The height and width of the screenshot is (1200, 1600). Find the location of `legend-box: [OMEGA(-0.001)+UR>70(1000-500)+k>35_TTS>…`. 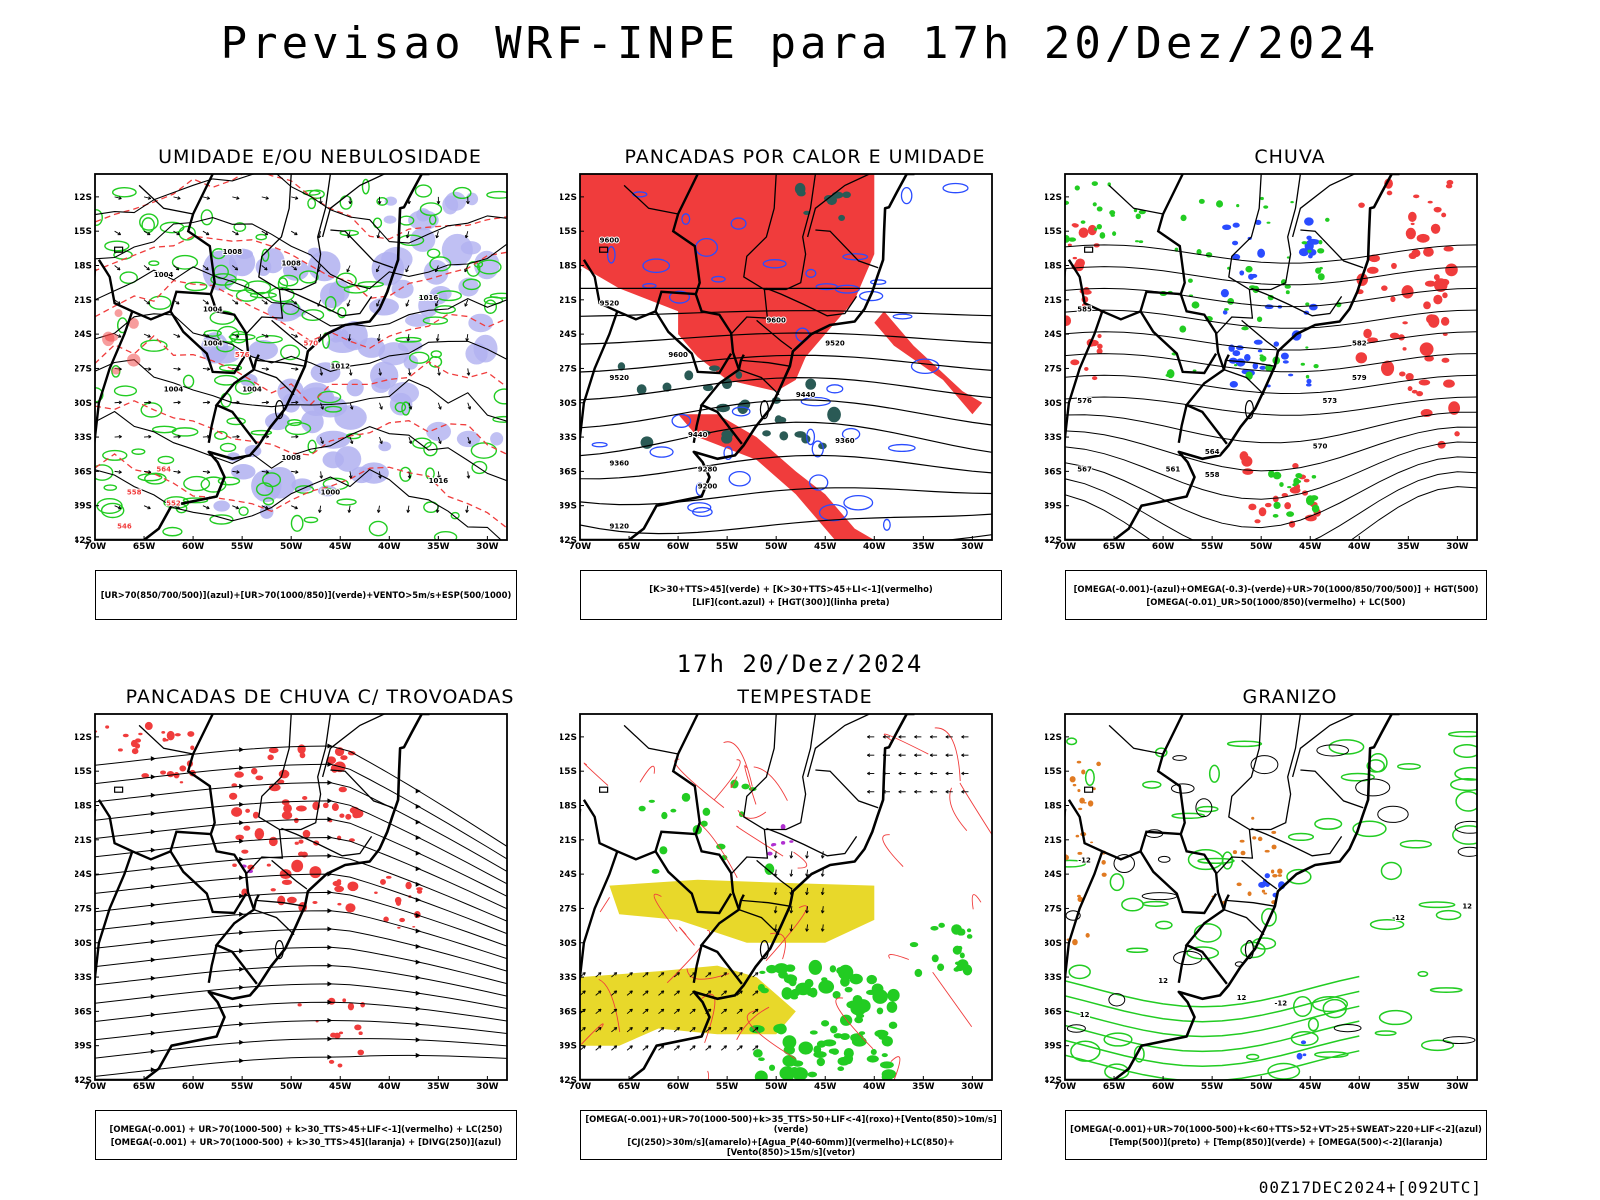

legend-box: [OMEGA(-0.001)+UR>70(1000-500)+k>35_TTS>… is located at coordinates (791, 1135).